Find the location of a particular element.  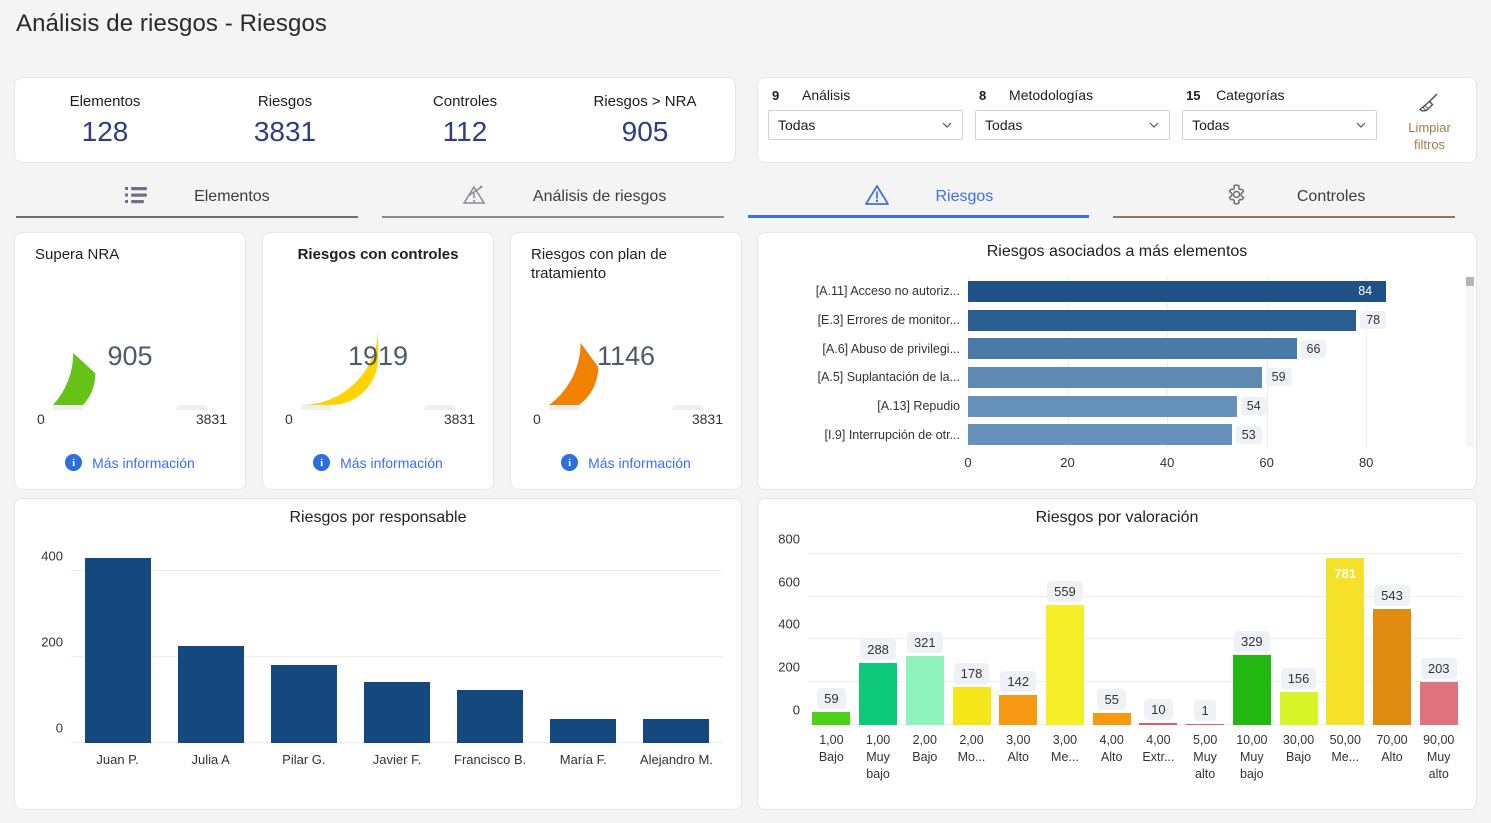

x-tick-label: Alejandro M. is located at coordinates (676, 759).